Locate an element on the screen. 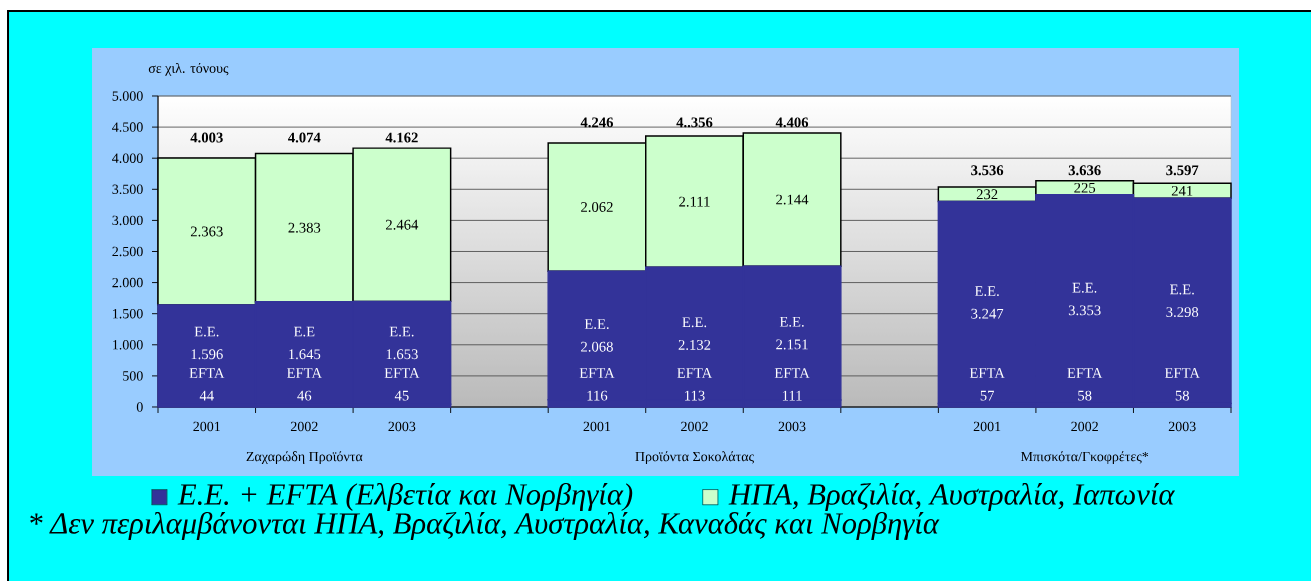 Image resolution: width=1311 pixels, height=581 pixels. data-label: Ε.Ε. 3.353 is located at coordinates (1084, 299).